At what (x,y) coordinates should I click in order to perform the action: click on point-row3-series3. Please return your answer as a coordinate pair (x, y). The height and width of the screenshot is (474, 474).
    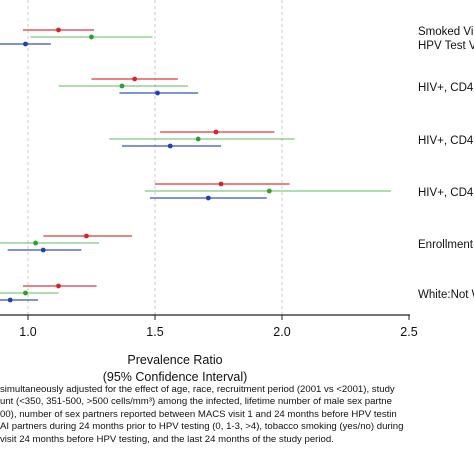
    Looking at the image, I should click on (170, 146).